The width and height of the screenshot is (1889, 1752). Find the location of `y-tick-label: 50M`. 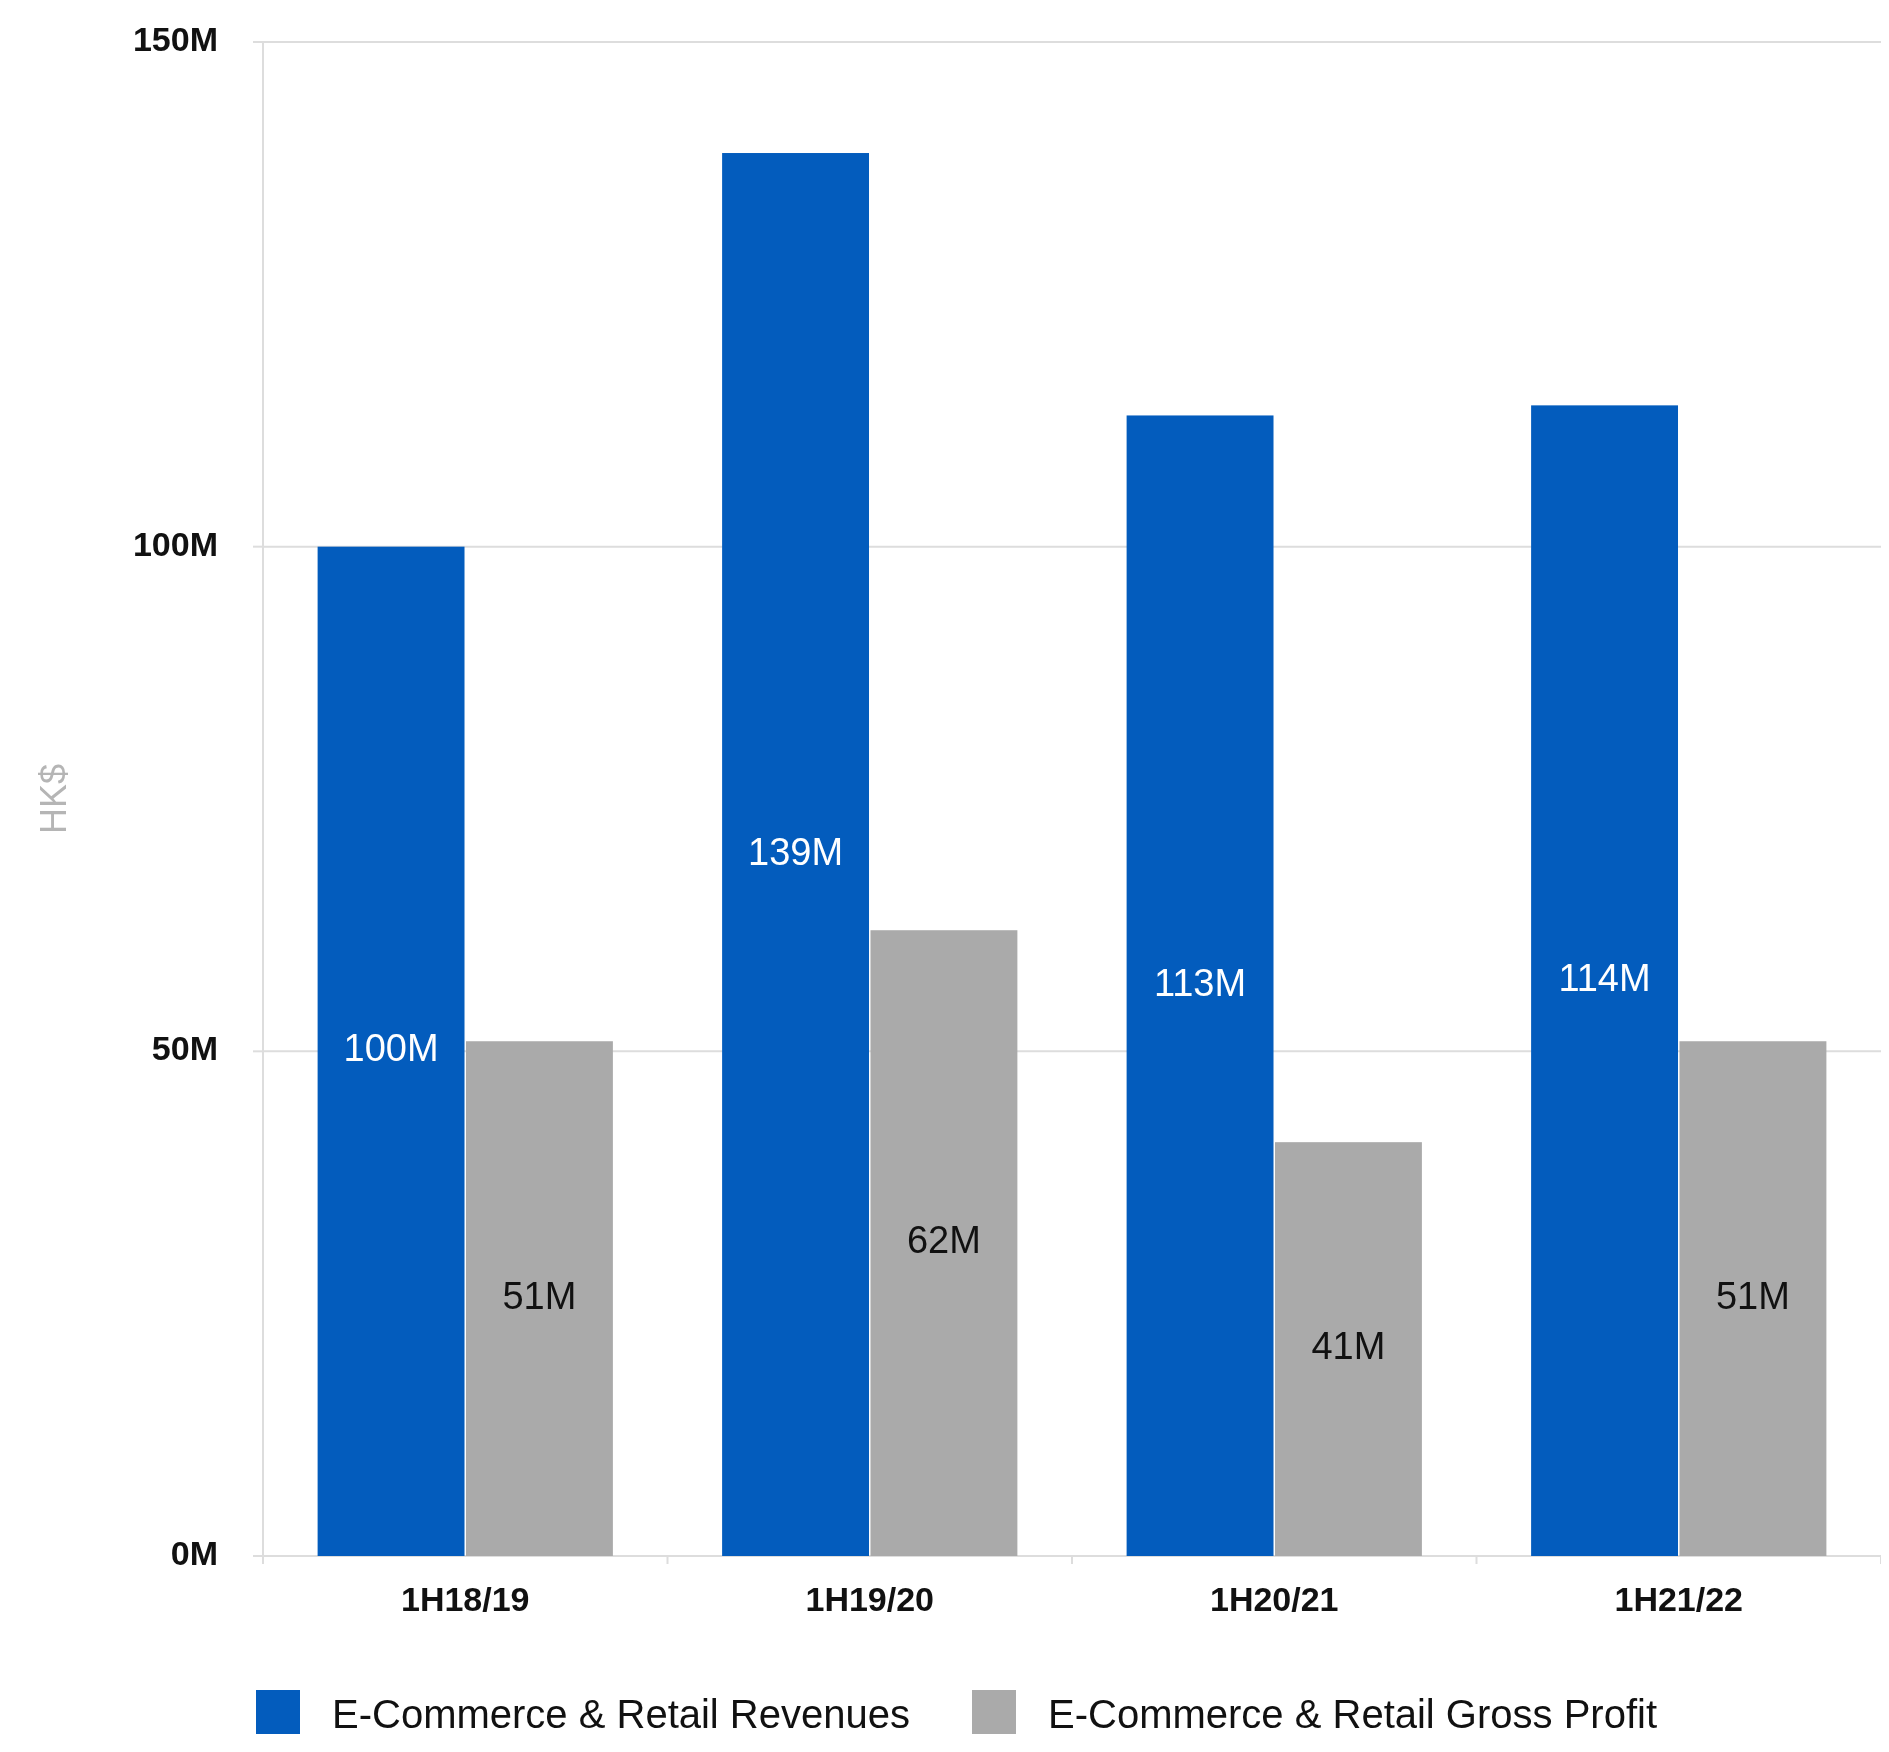

y-tick-label: 50M is located at coordinates (184, 1048).